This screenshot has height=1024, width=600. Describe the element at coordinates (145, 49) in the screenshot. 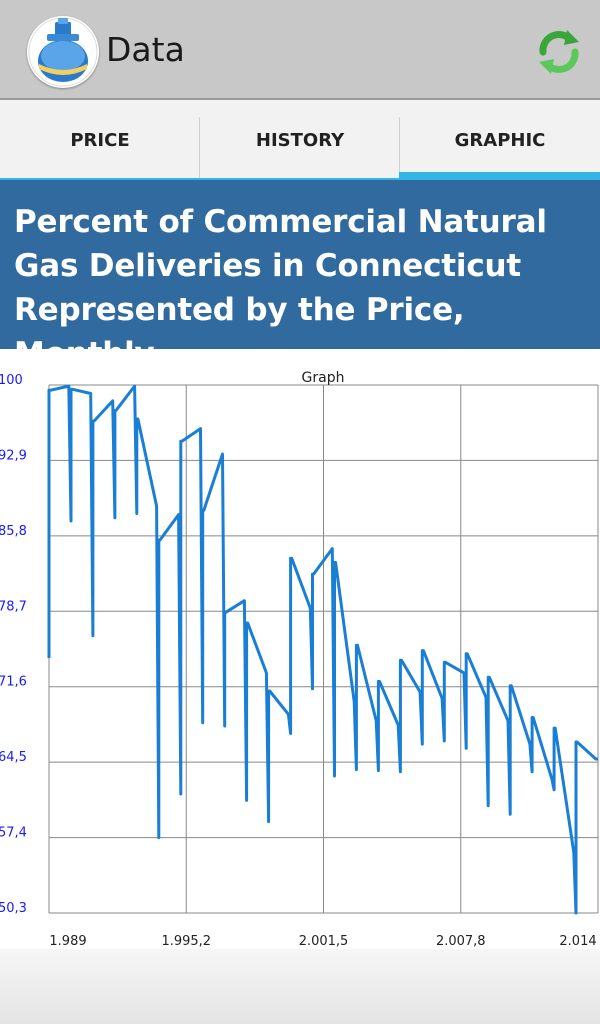

I see `app-title: Data` at that location.